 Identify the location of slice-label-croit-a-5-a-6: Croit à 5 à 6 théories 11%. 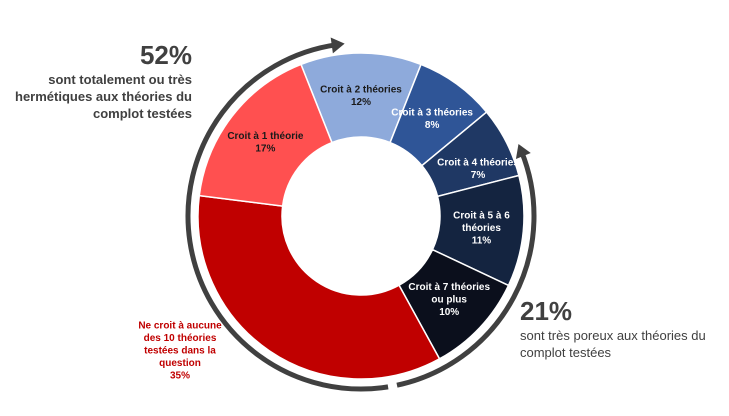
(481, 228).